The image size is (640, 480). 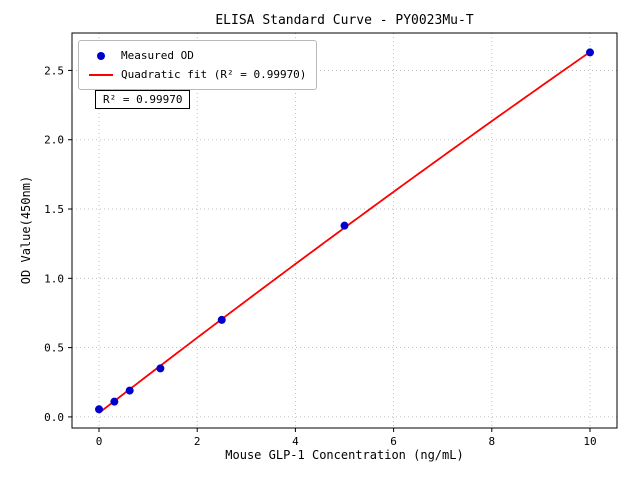 I want to click on y-axis-label: OD Value(450nm), so click(x=26, y=230).